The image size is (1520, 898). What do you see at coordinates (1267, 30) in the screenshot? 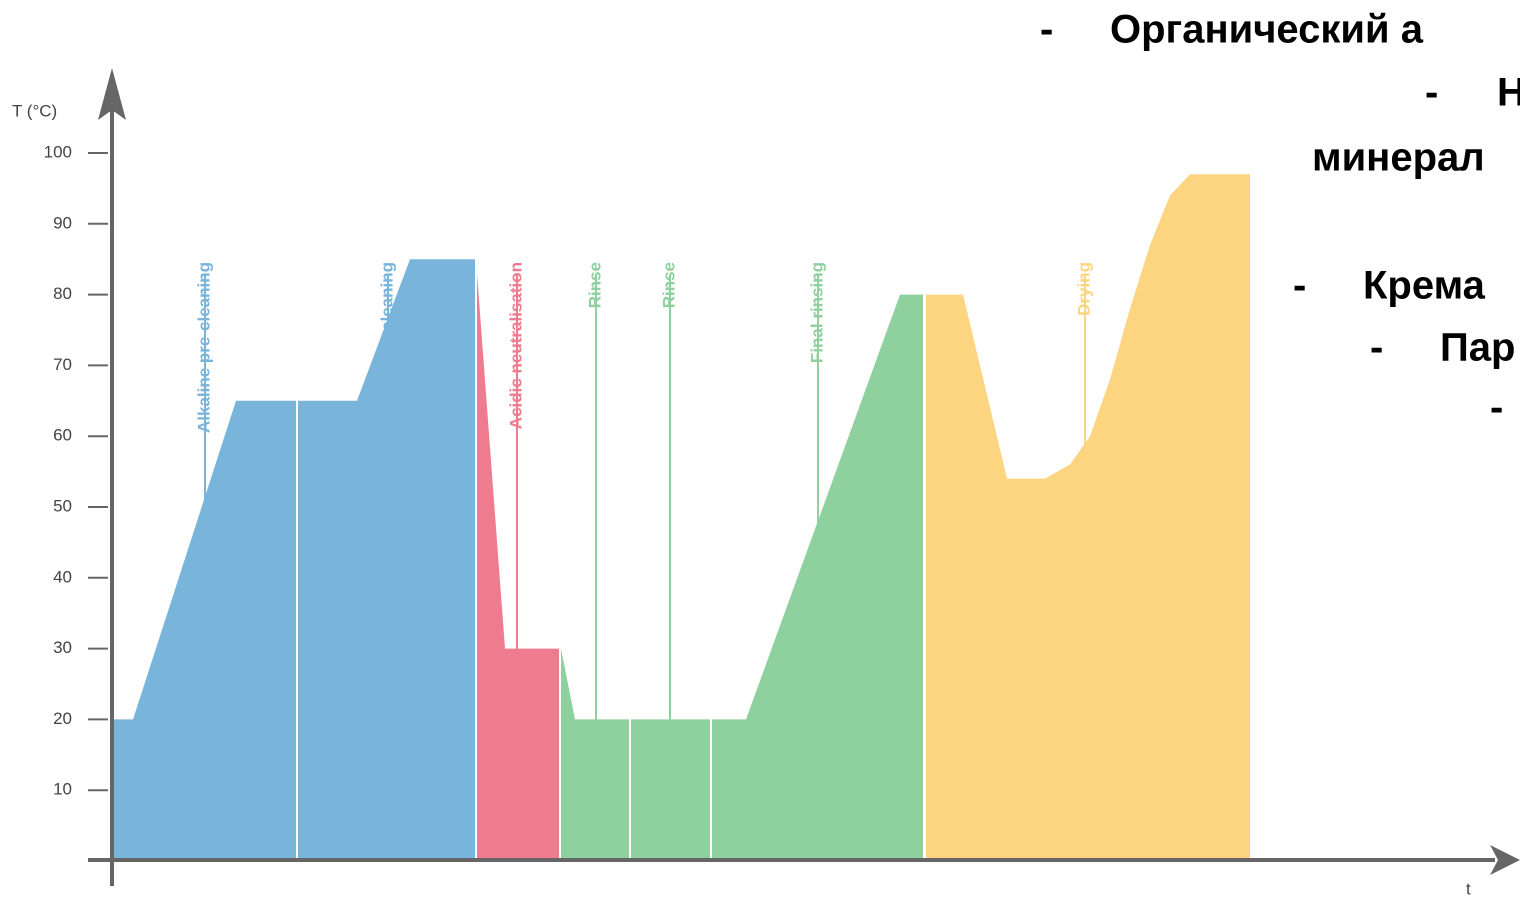
I see `overlay-text: Органический а` at bounding box center [1267, 30].